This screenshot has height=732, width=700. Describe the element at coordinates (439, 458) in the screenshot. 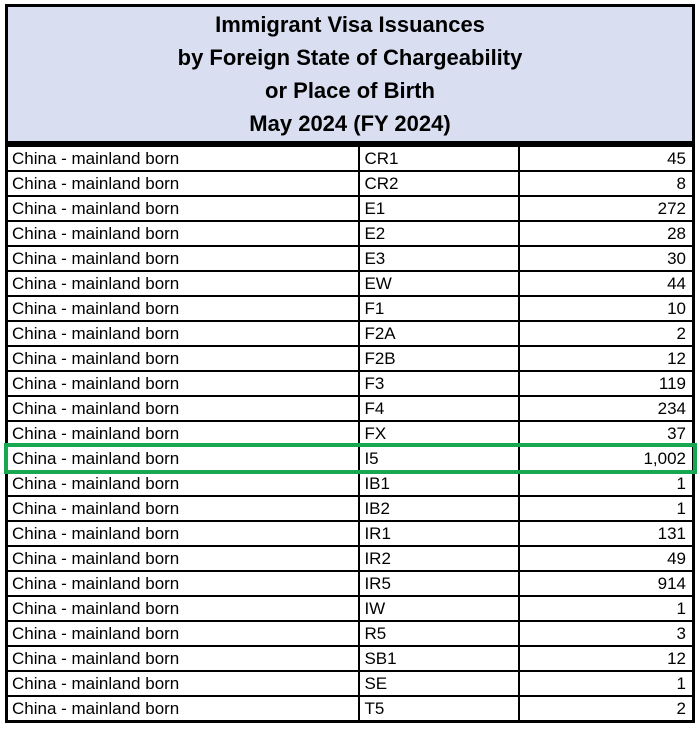

I see `visa-class-cell: I5` at that location.